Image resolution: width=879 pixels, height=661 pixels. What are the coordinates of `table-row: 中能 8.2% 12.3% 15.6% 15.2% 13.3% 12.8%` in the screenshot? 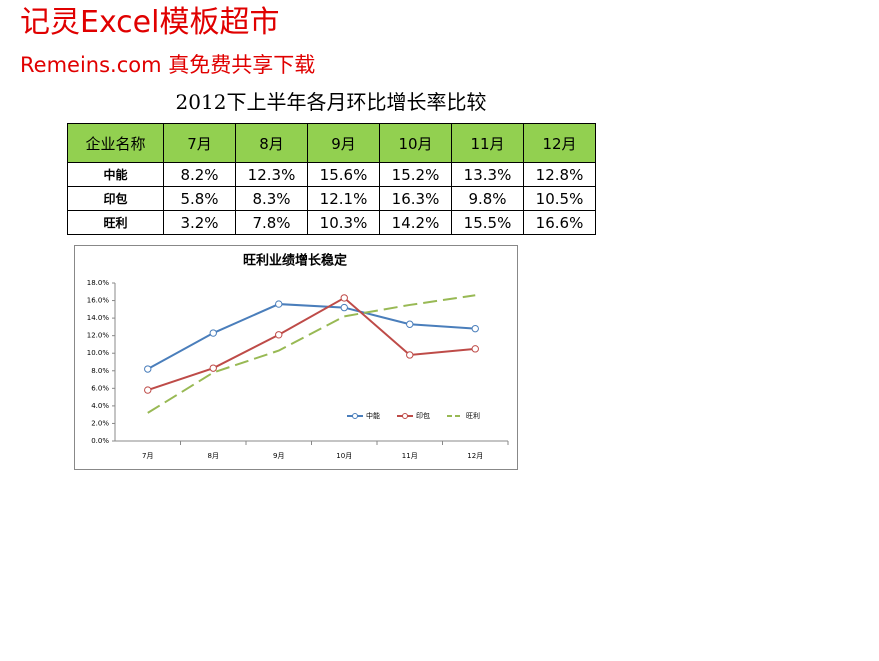 It's located at (331, 174).